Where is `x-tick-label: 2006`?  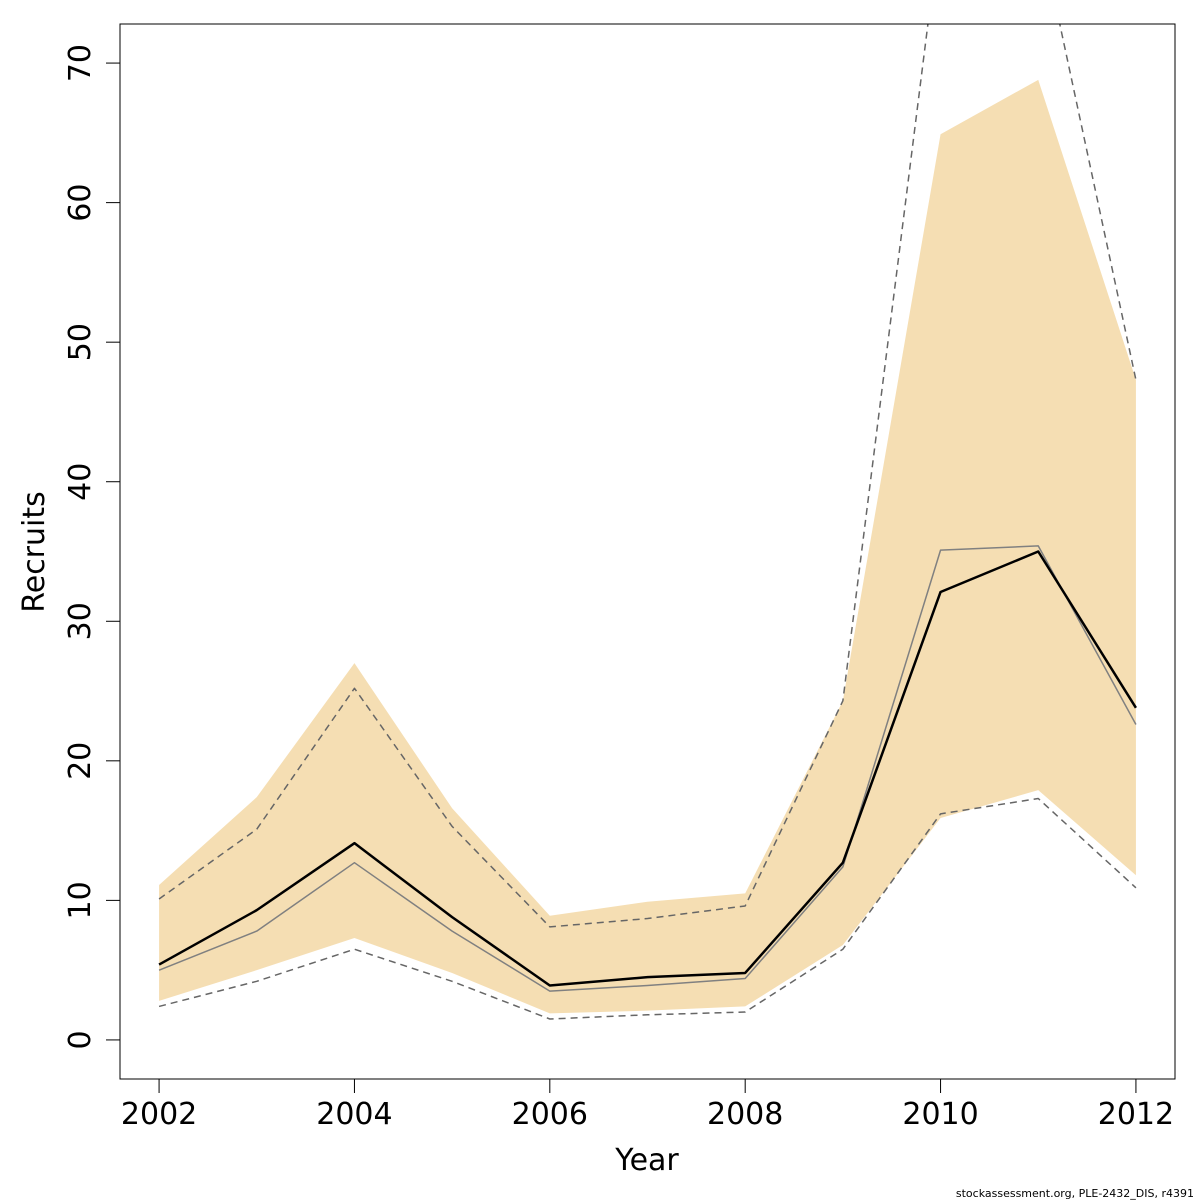 x-tick-label: 2006 is located at coordinates (550, 1114).